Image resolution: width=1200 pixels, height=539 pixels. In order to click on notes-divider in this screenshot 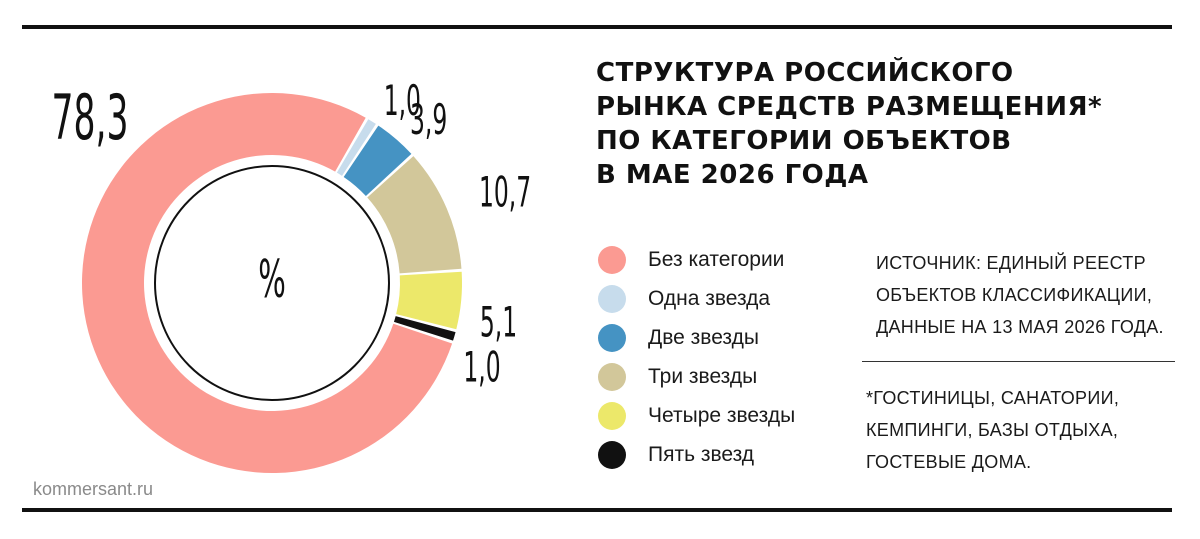, I will do `click(1018, 361)`.